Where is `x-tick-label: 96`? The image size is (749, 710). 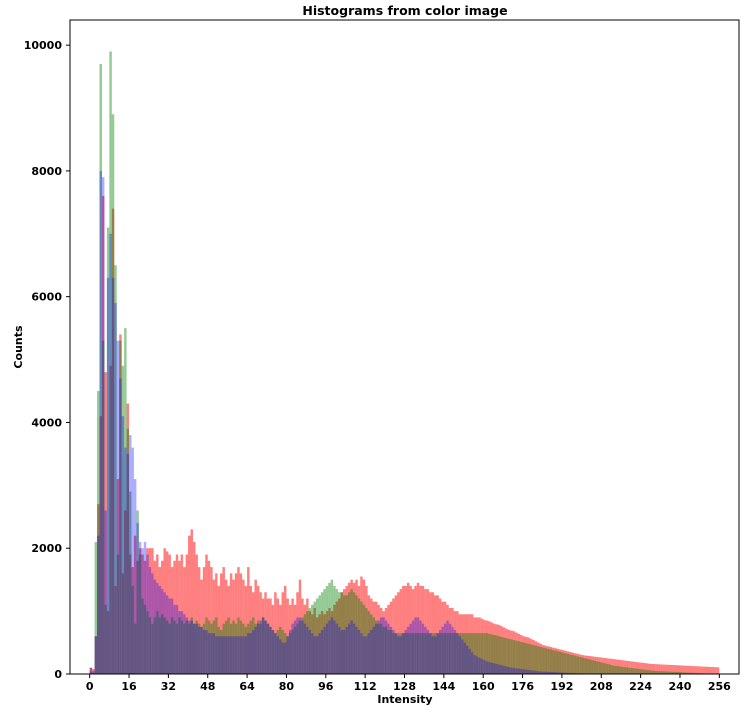 x-tick-label: 96 is located at coordinates (326, 686).